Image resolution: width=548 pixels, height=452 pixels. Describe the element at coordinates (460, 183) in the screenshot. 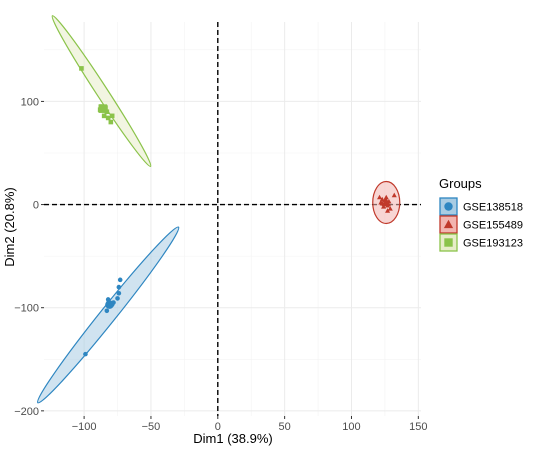

I see `legend-title: Groups` at that location.